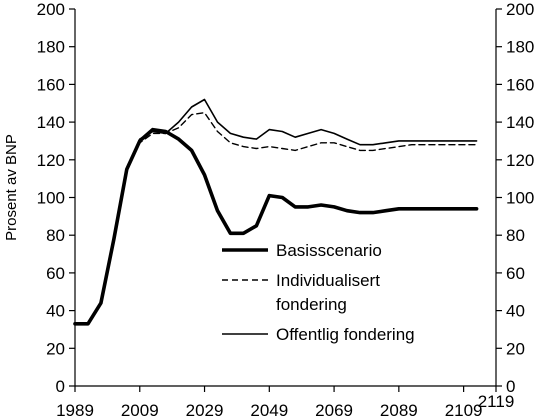 This screenshot has height=420, width=550. Describe the element at coordinates (311, 304) in the screenshot. I see `legend-label-2: fondering` at that location.